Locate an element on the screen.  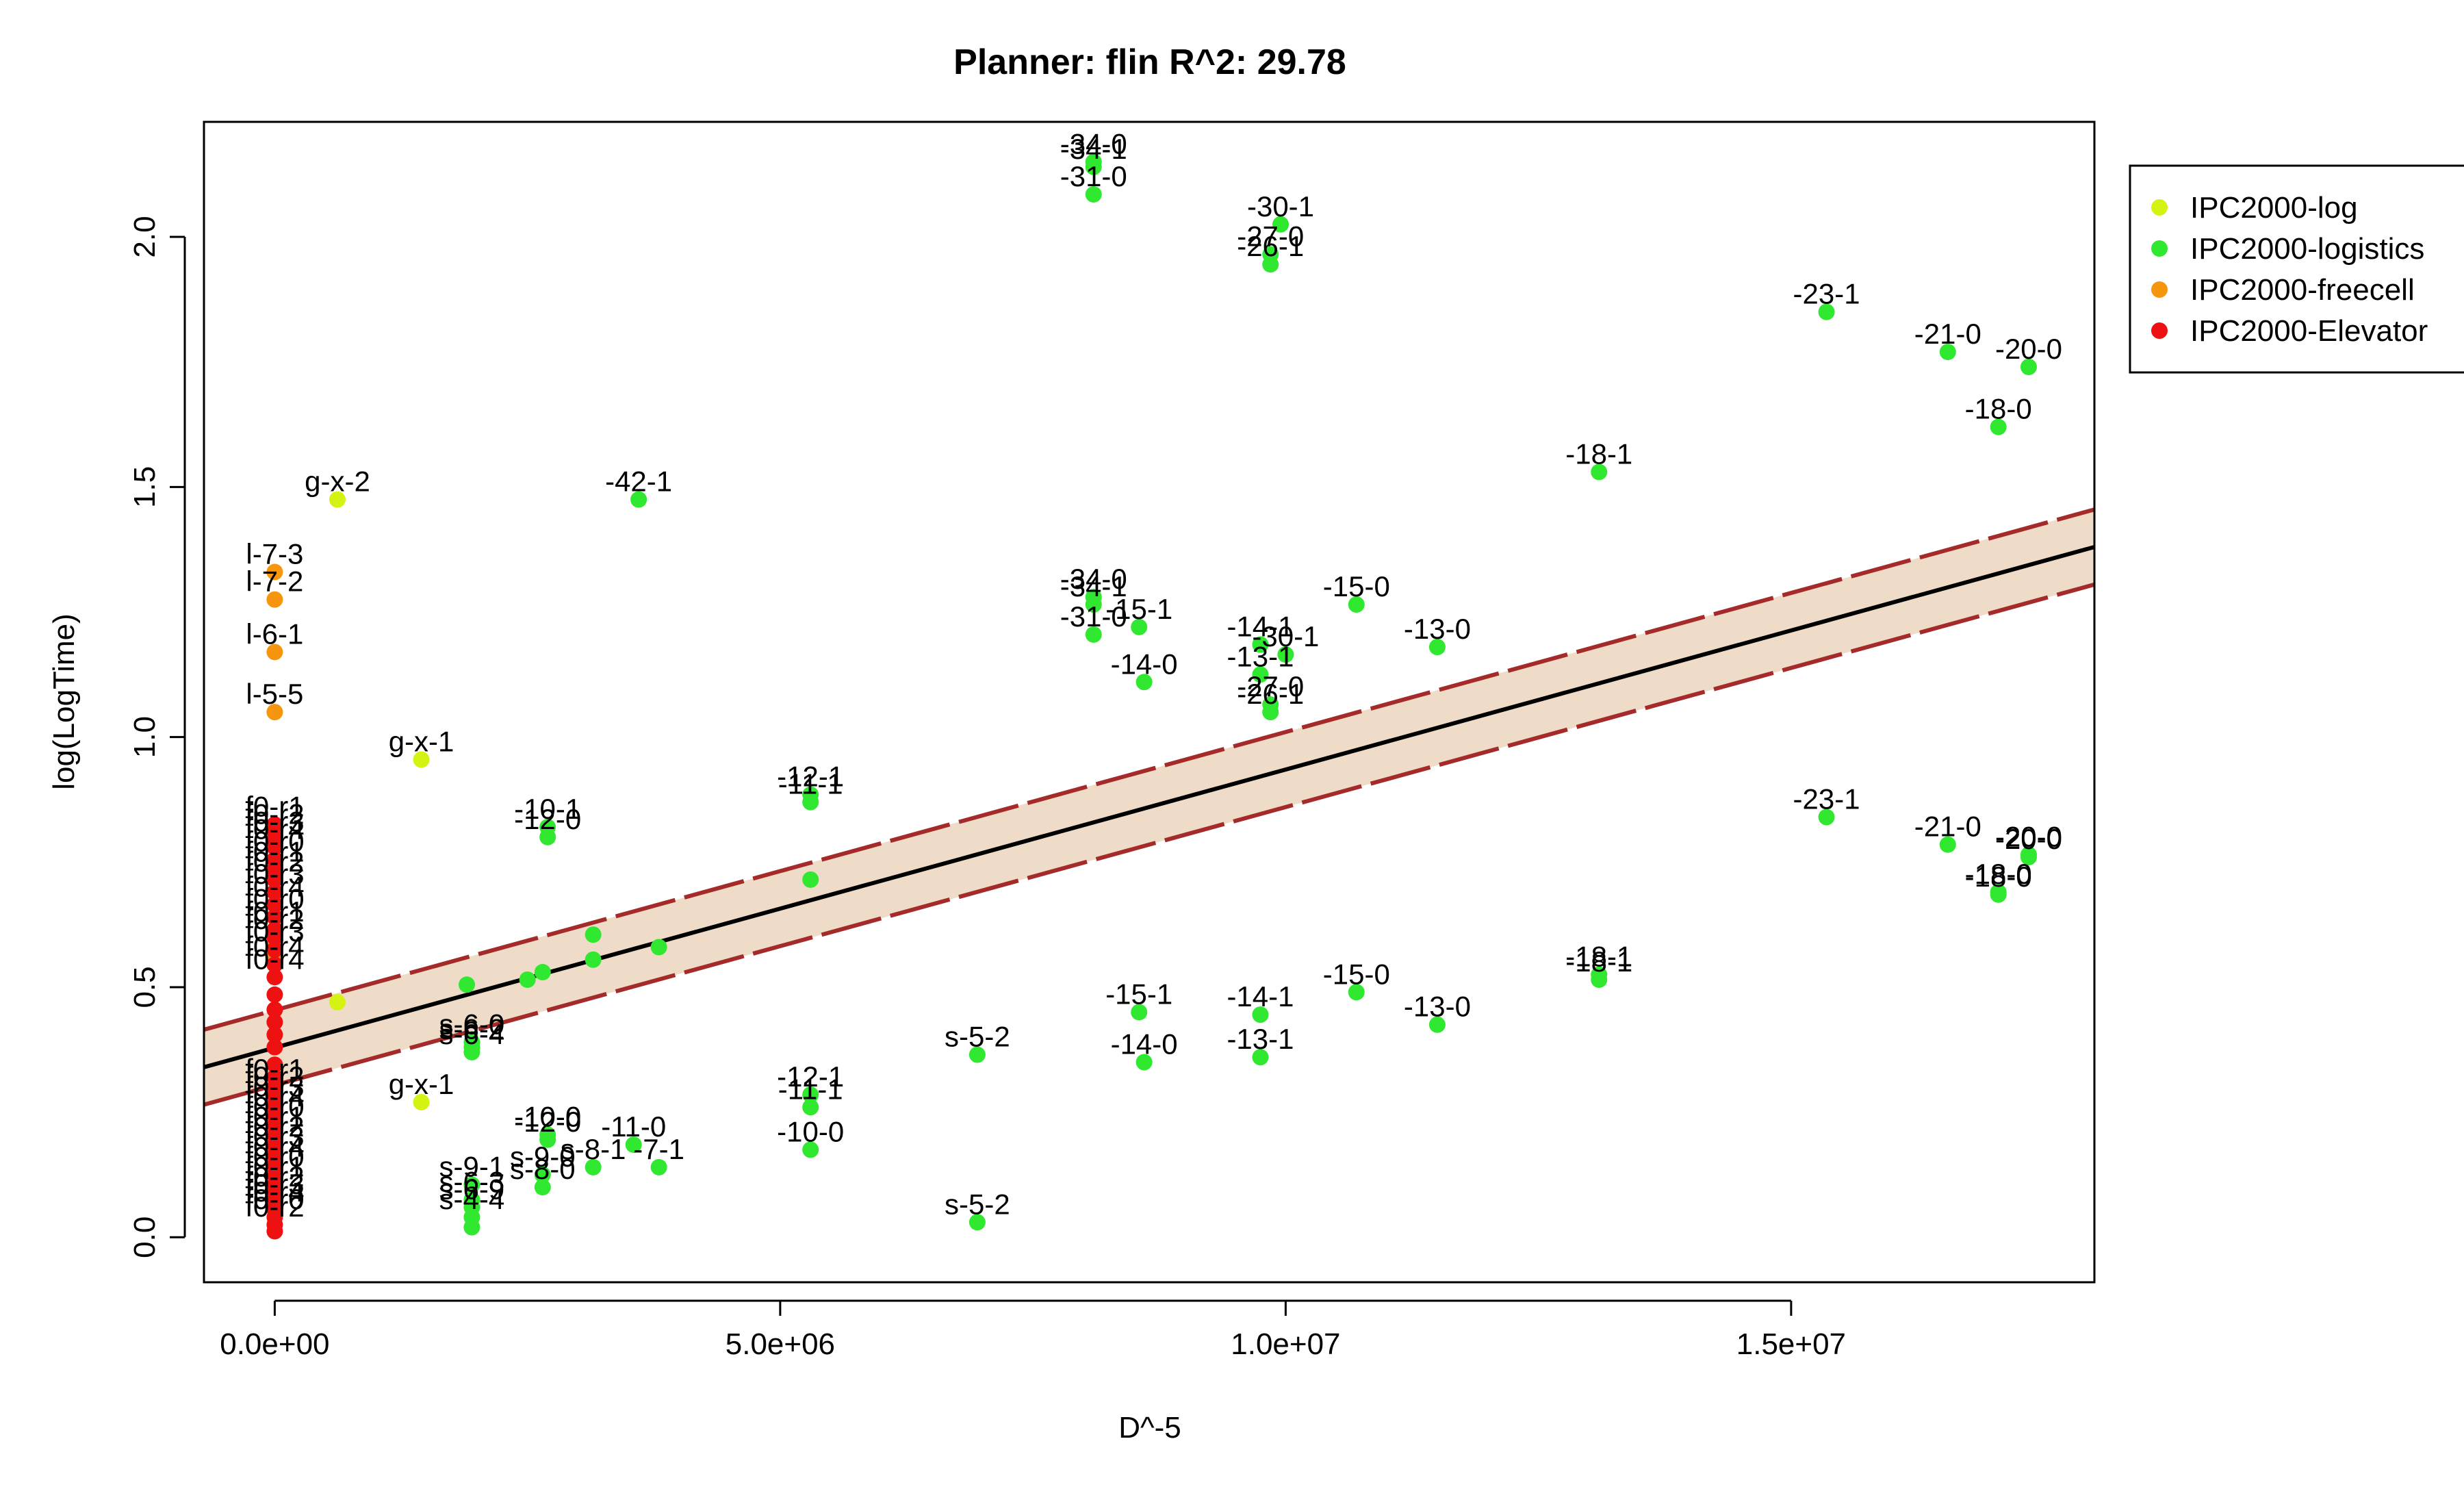
point-label: -34-0 is located at coordinates (1093, 143).